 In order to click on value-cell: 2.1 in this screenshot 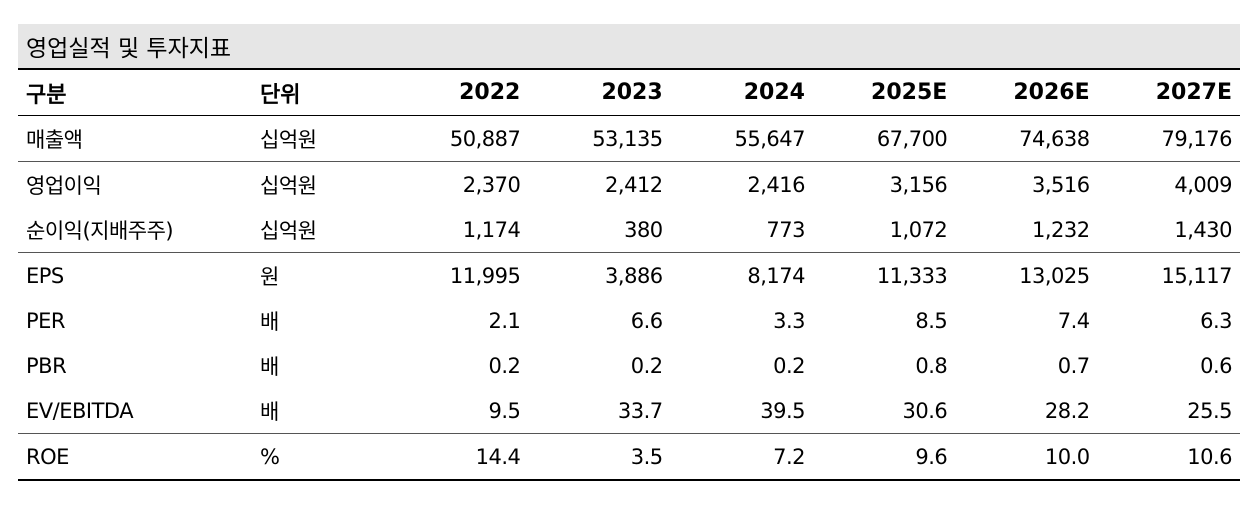, I will do `click(504, 320)`.